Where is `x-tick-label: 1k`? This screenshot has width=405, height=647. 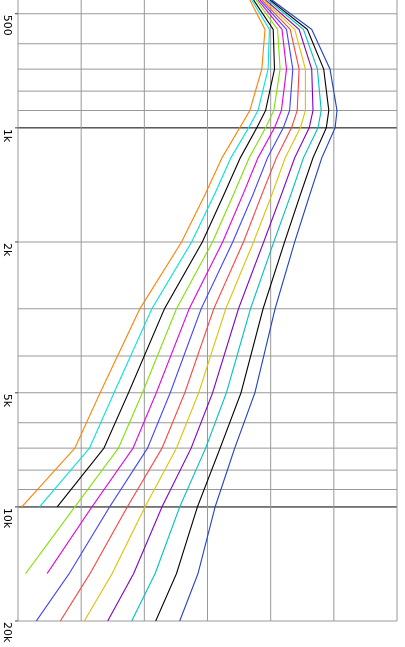 x-tick-label: 1k is located at coordinates (7, 136).